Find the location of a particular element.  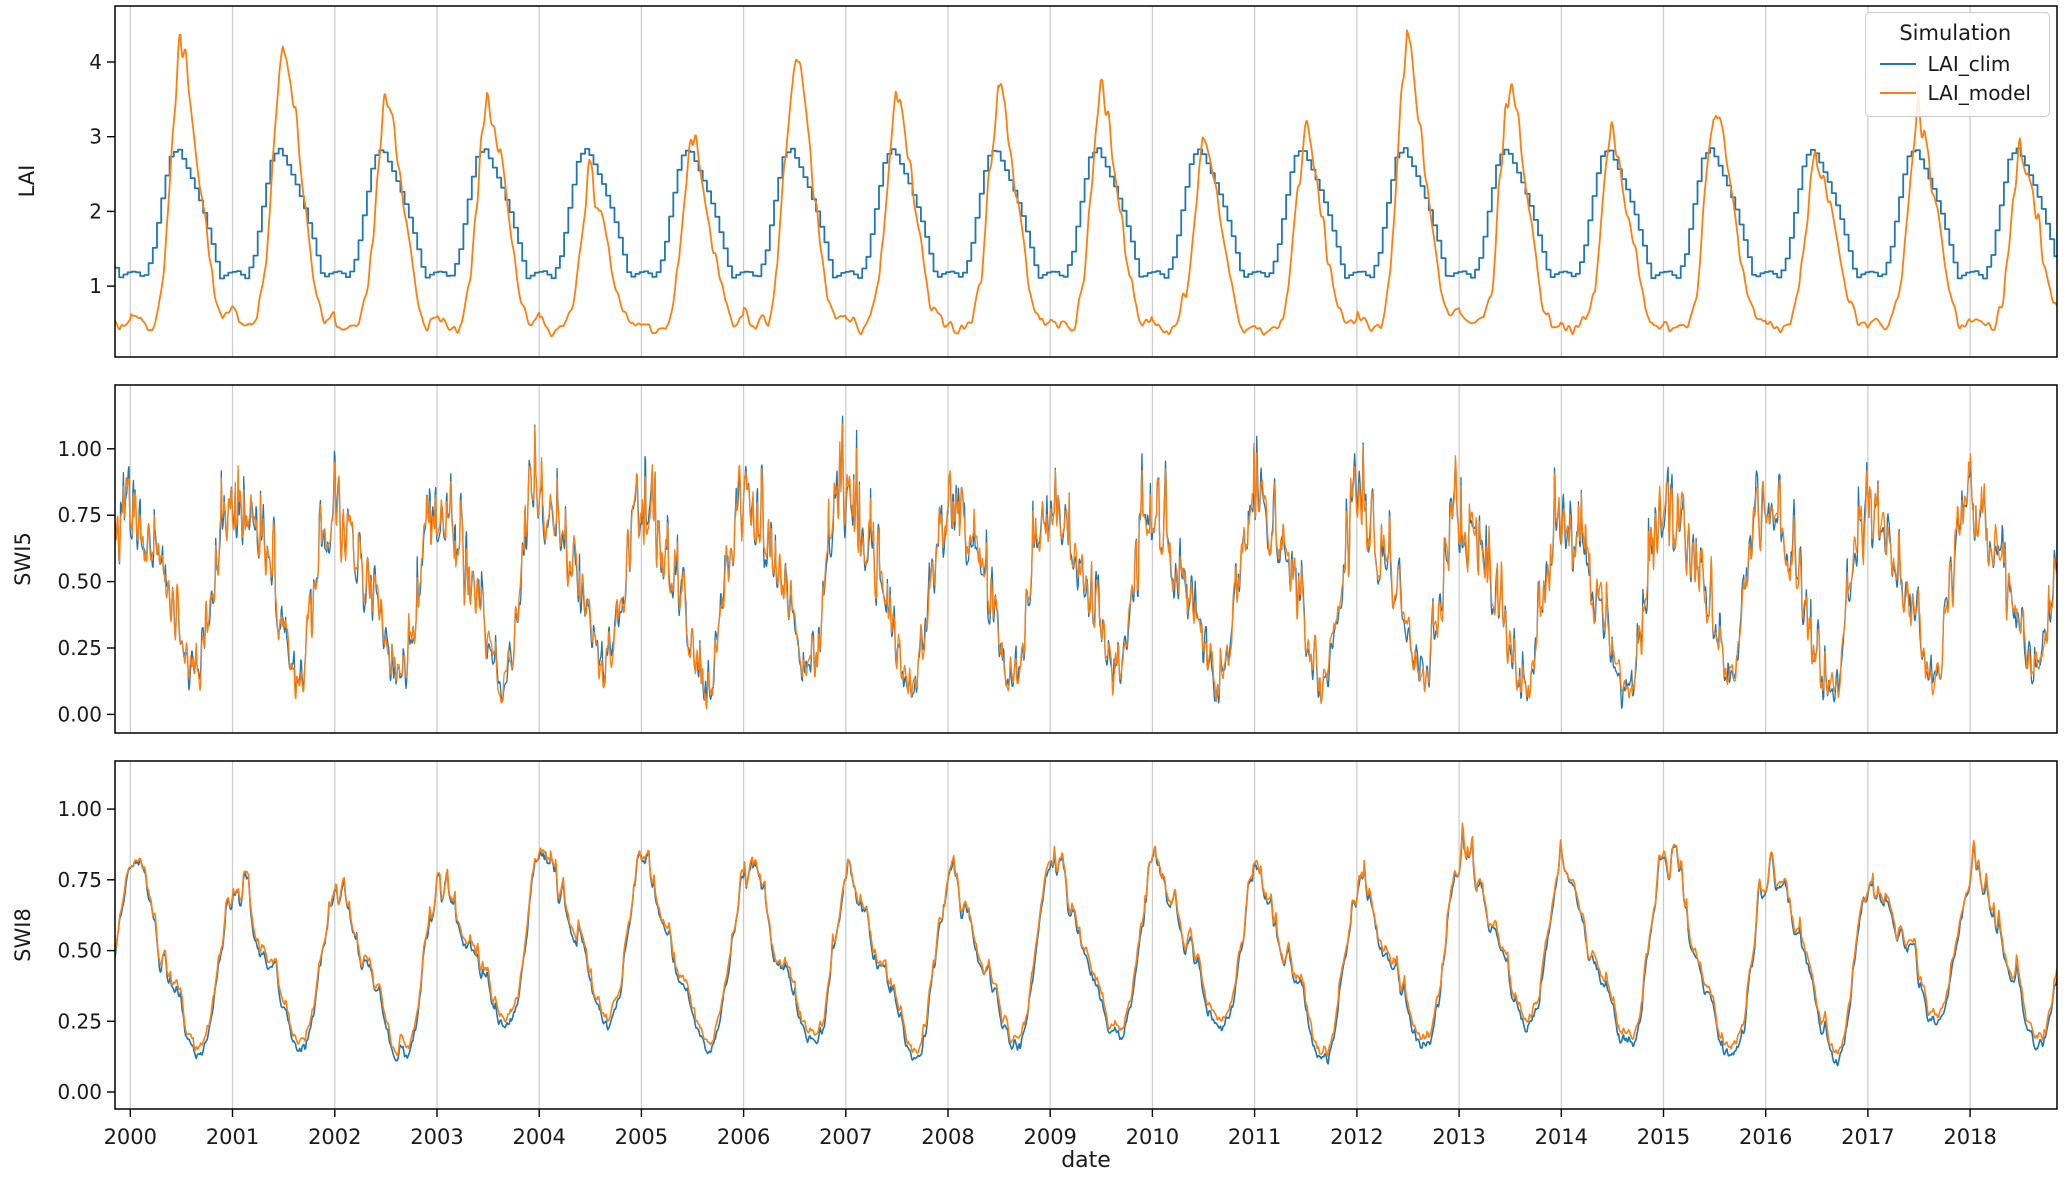

legend-entry-lai-clim: LAI_clim is located at coordinates (1955, 64).